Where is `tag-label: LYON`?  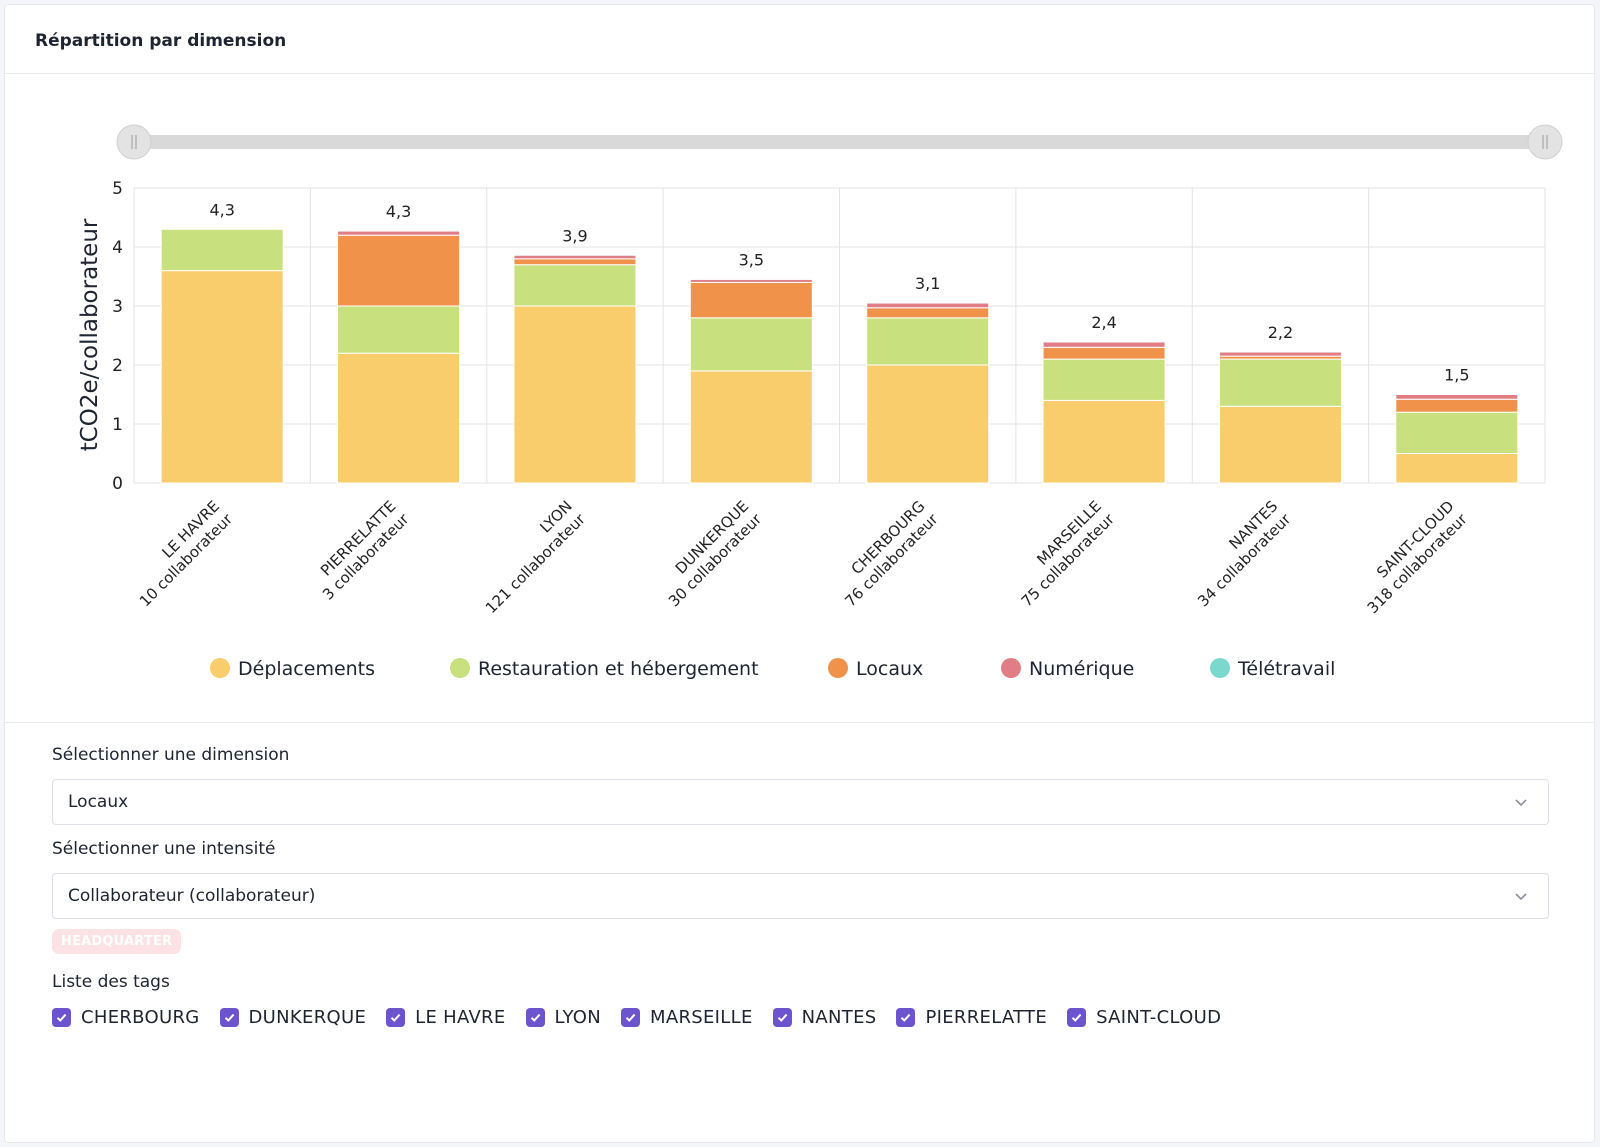 tag-label: LYON is located at coordinates (578, 1017).